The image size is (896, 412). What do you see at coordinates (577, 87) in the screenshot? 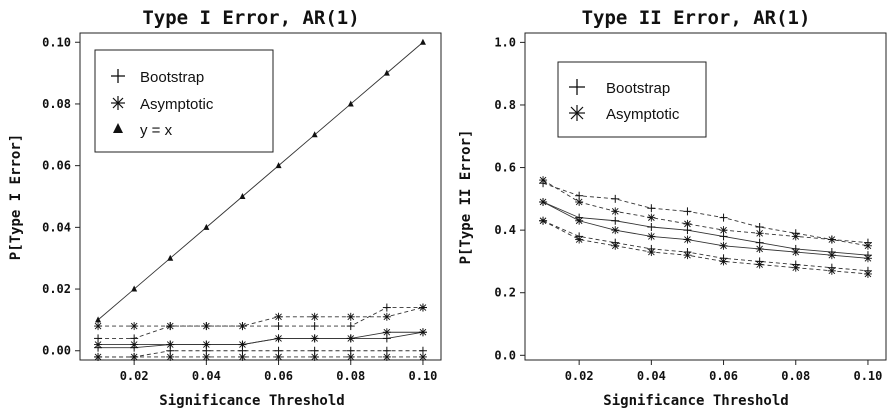
I see `legend-marker-plus-icon` at bounding box center [577, 87].